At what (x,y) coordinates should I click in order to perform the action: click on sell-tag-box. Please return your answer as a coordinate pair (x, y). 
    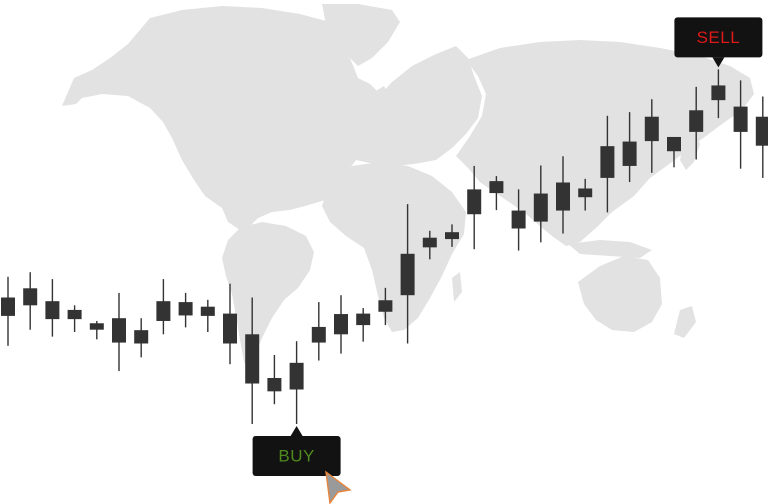
    Looking at the image, I should click on (718, 37).